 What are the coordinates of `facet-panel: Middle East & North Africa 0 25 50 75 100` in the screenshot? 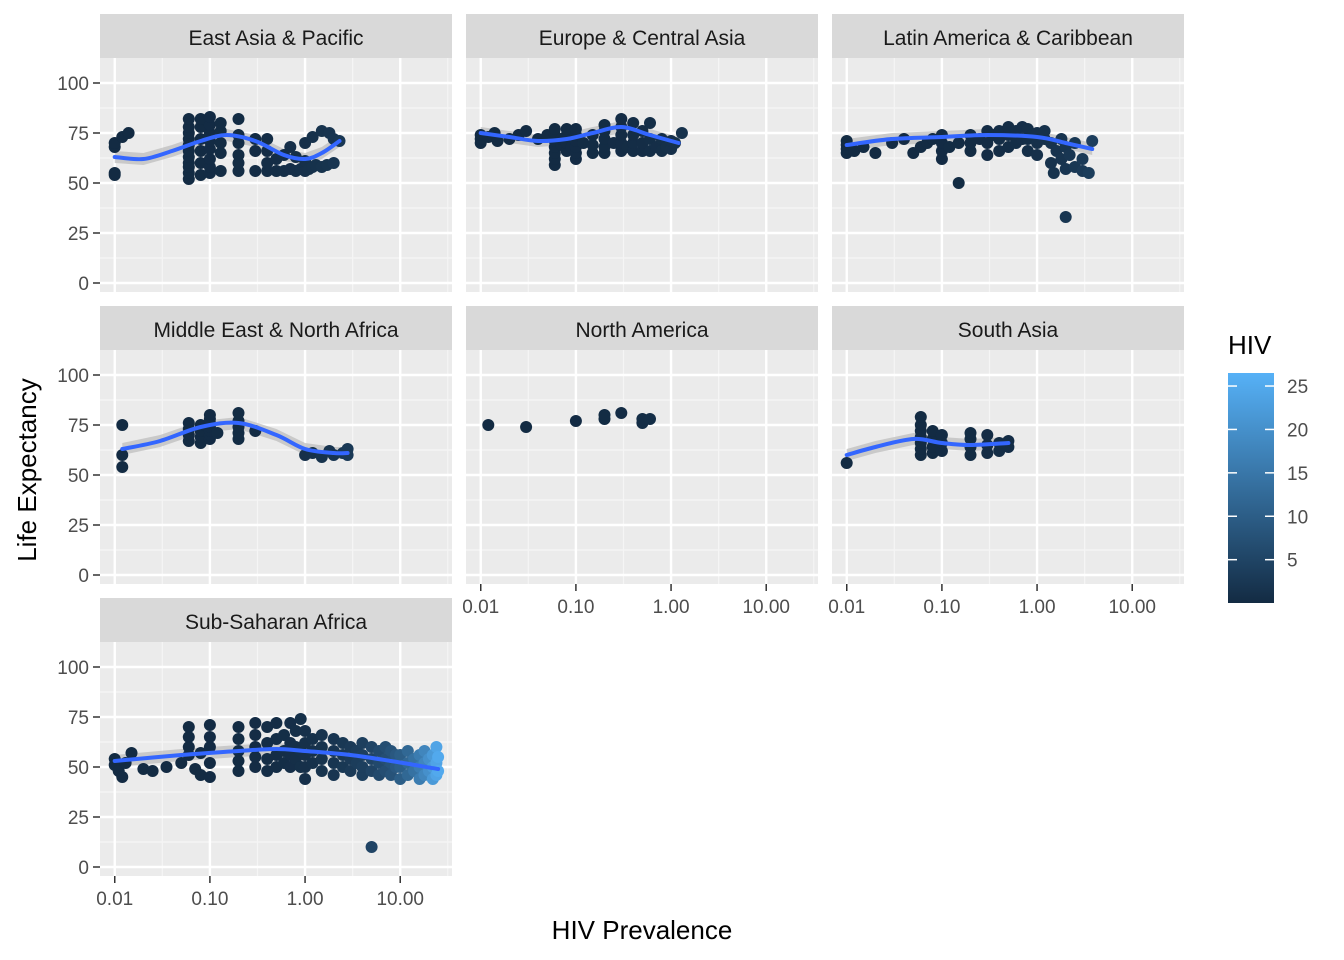 It's located at (254, 446).